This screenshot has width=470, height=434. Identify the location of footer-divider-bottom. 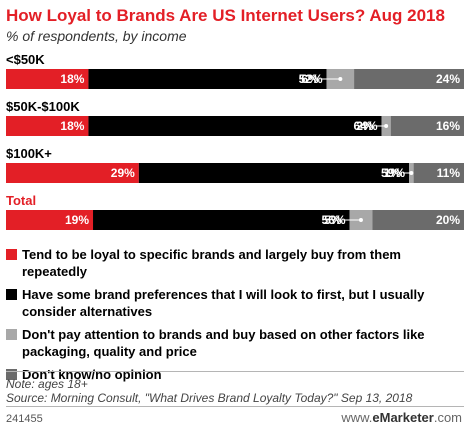
(235, 406).